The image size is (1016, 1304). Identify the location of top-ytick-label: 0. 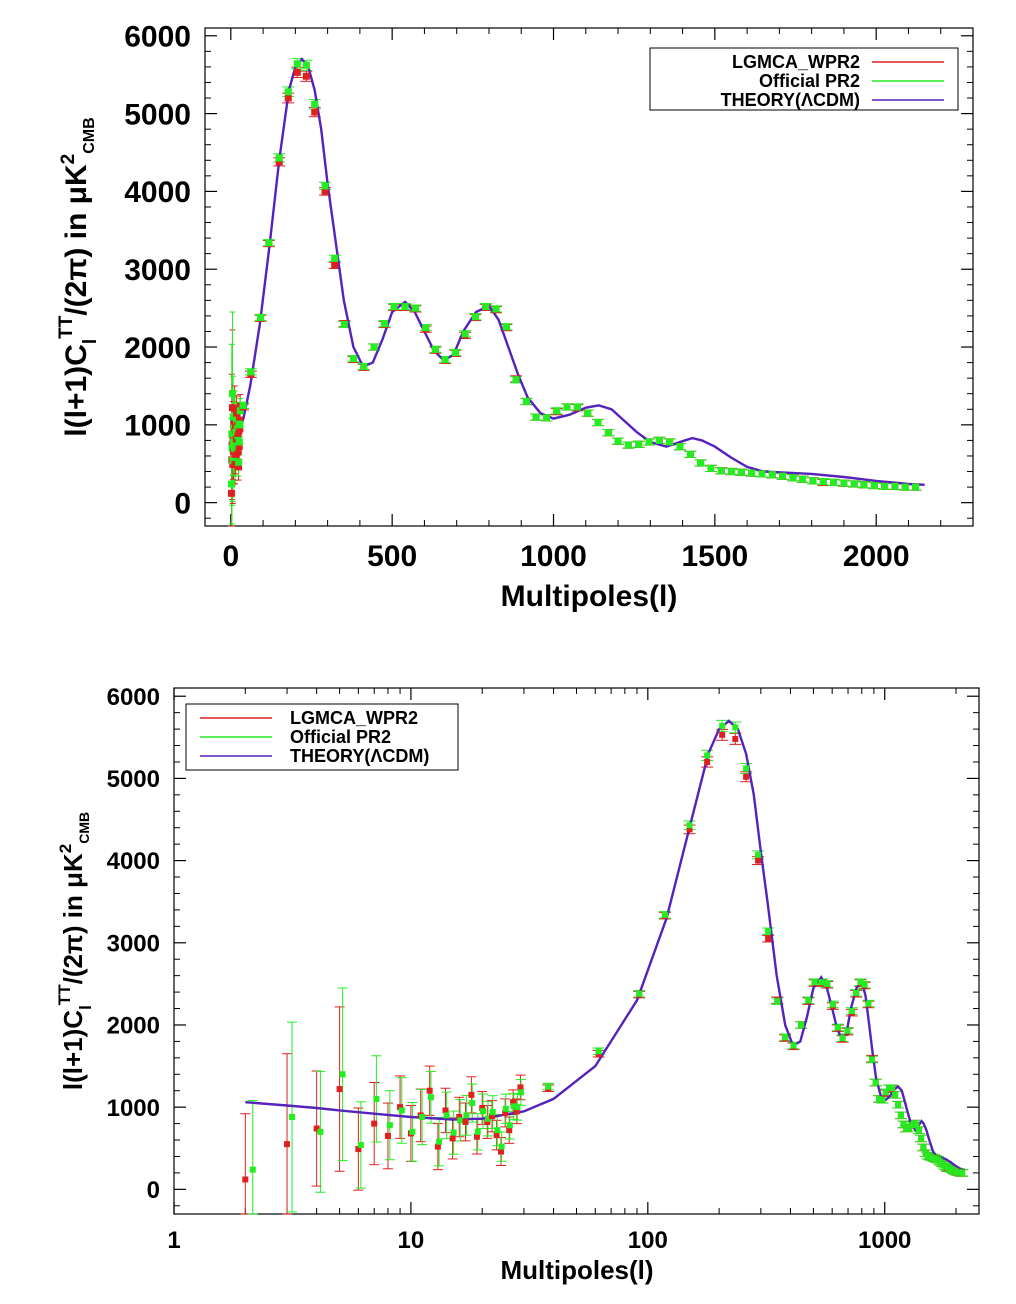
(182, 503).